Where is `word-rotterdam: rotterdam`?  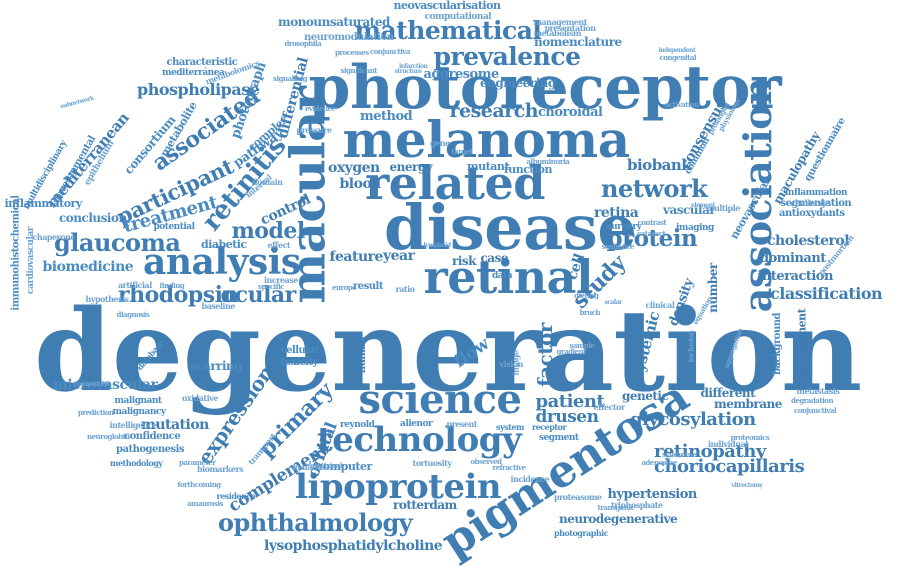
word-rotterdam: rotterdam is located at coordinates (425, 505).